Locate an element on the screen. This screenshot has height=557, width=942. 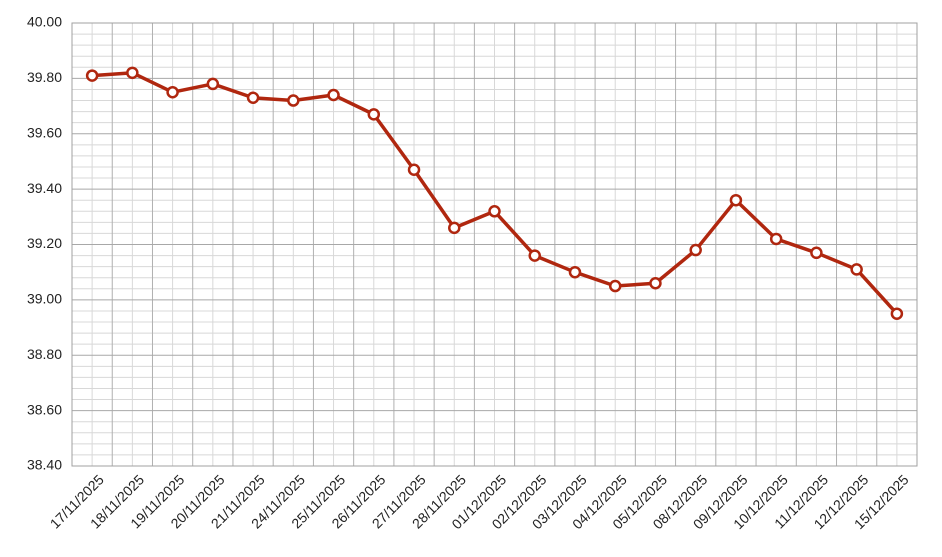
y-tick-label: 39.20 is located at coordinates (44, 243).